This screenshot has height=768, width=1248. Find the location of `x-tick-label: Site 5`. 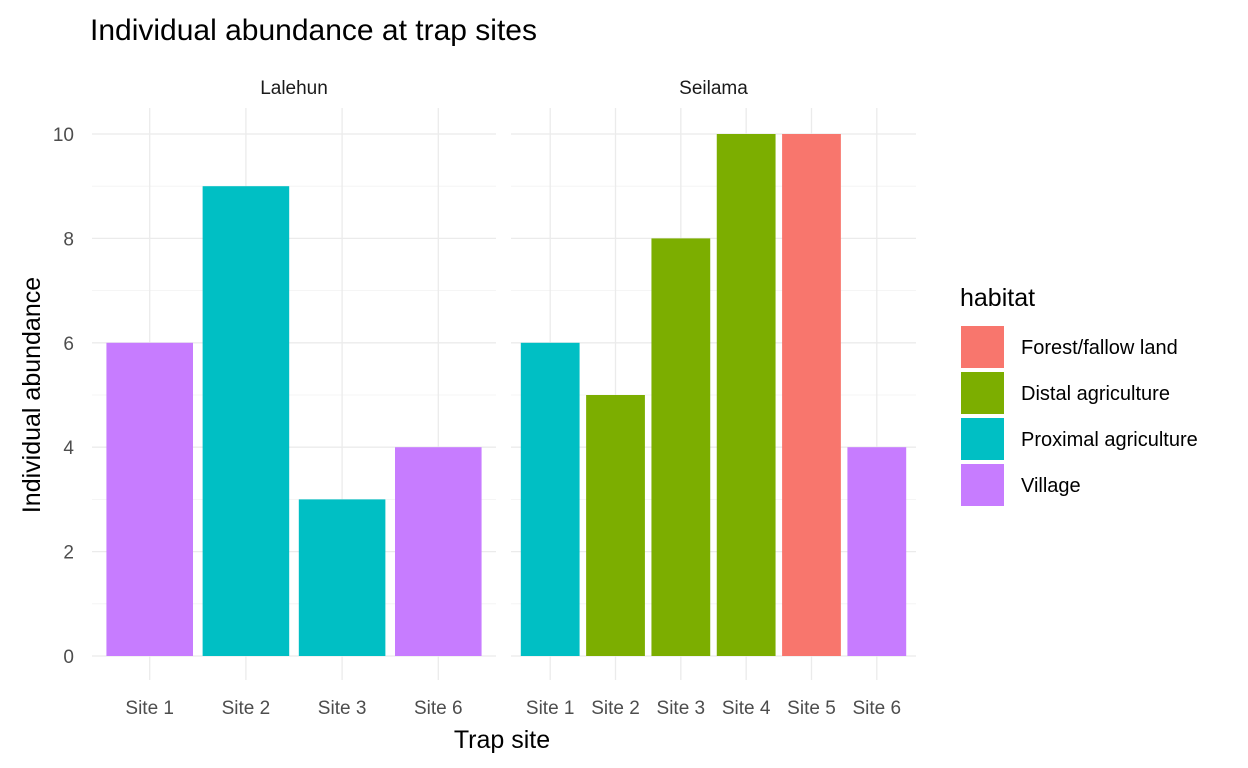

x-tick-label: Site 5 is located at coordinates (811, 708).